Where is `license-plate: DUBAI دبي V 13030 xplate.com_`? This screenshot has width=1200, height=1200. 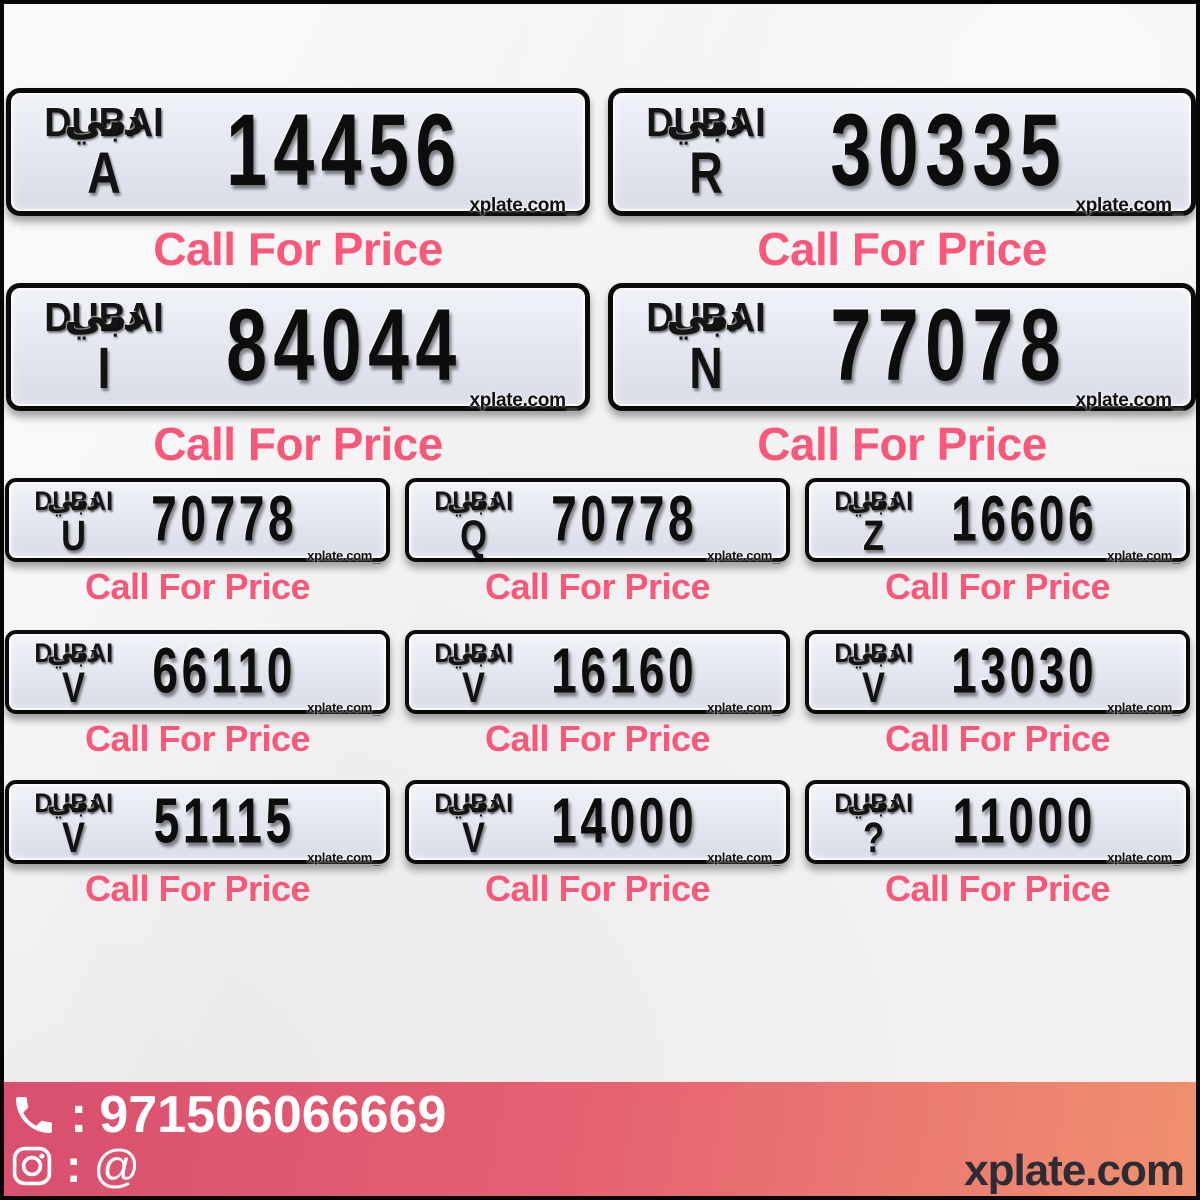 license-plate: DUBAI دبي V 13030 xplate.com_ is located at coordinates (997, 673).